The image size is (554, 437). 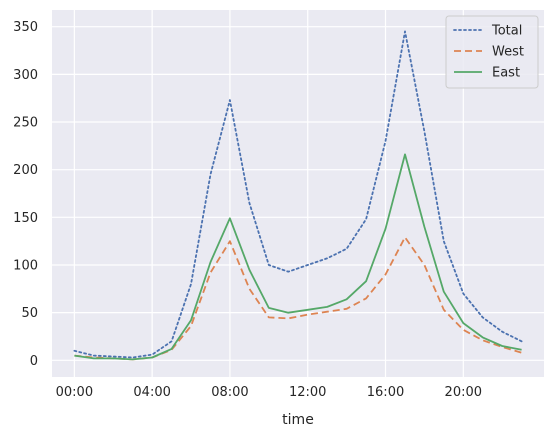 I want to click on y-tick-label: 350, so click(x=25, y=27).